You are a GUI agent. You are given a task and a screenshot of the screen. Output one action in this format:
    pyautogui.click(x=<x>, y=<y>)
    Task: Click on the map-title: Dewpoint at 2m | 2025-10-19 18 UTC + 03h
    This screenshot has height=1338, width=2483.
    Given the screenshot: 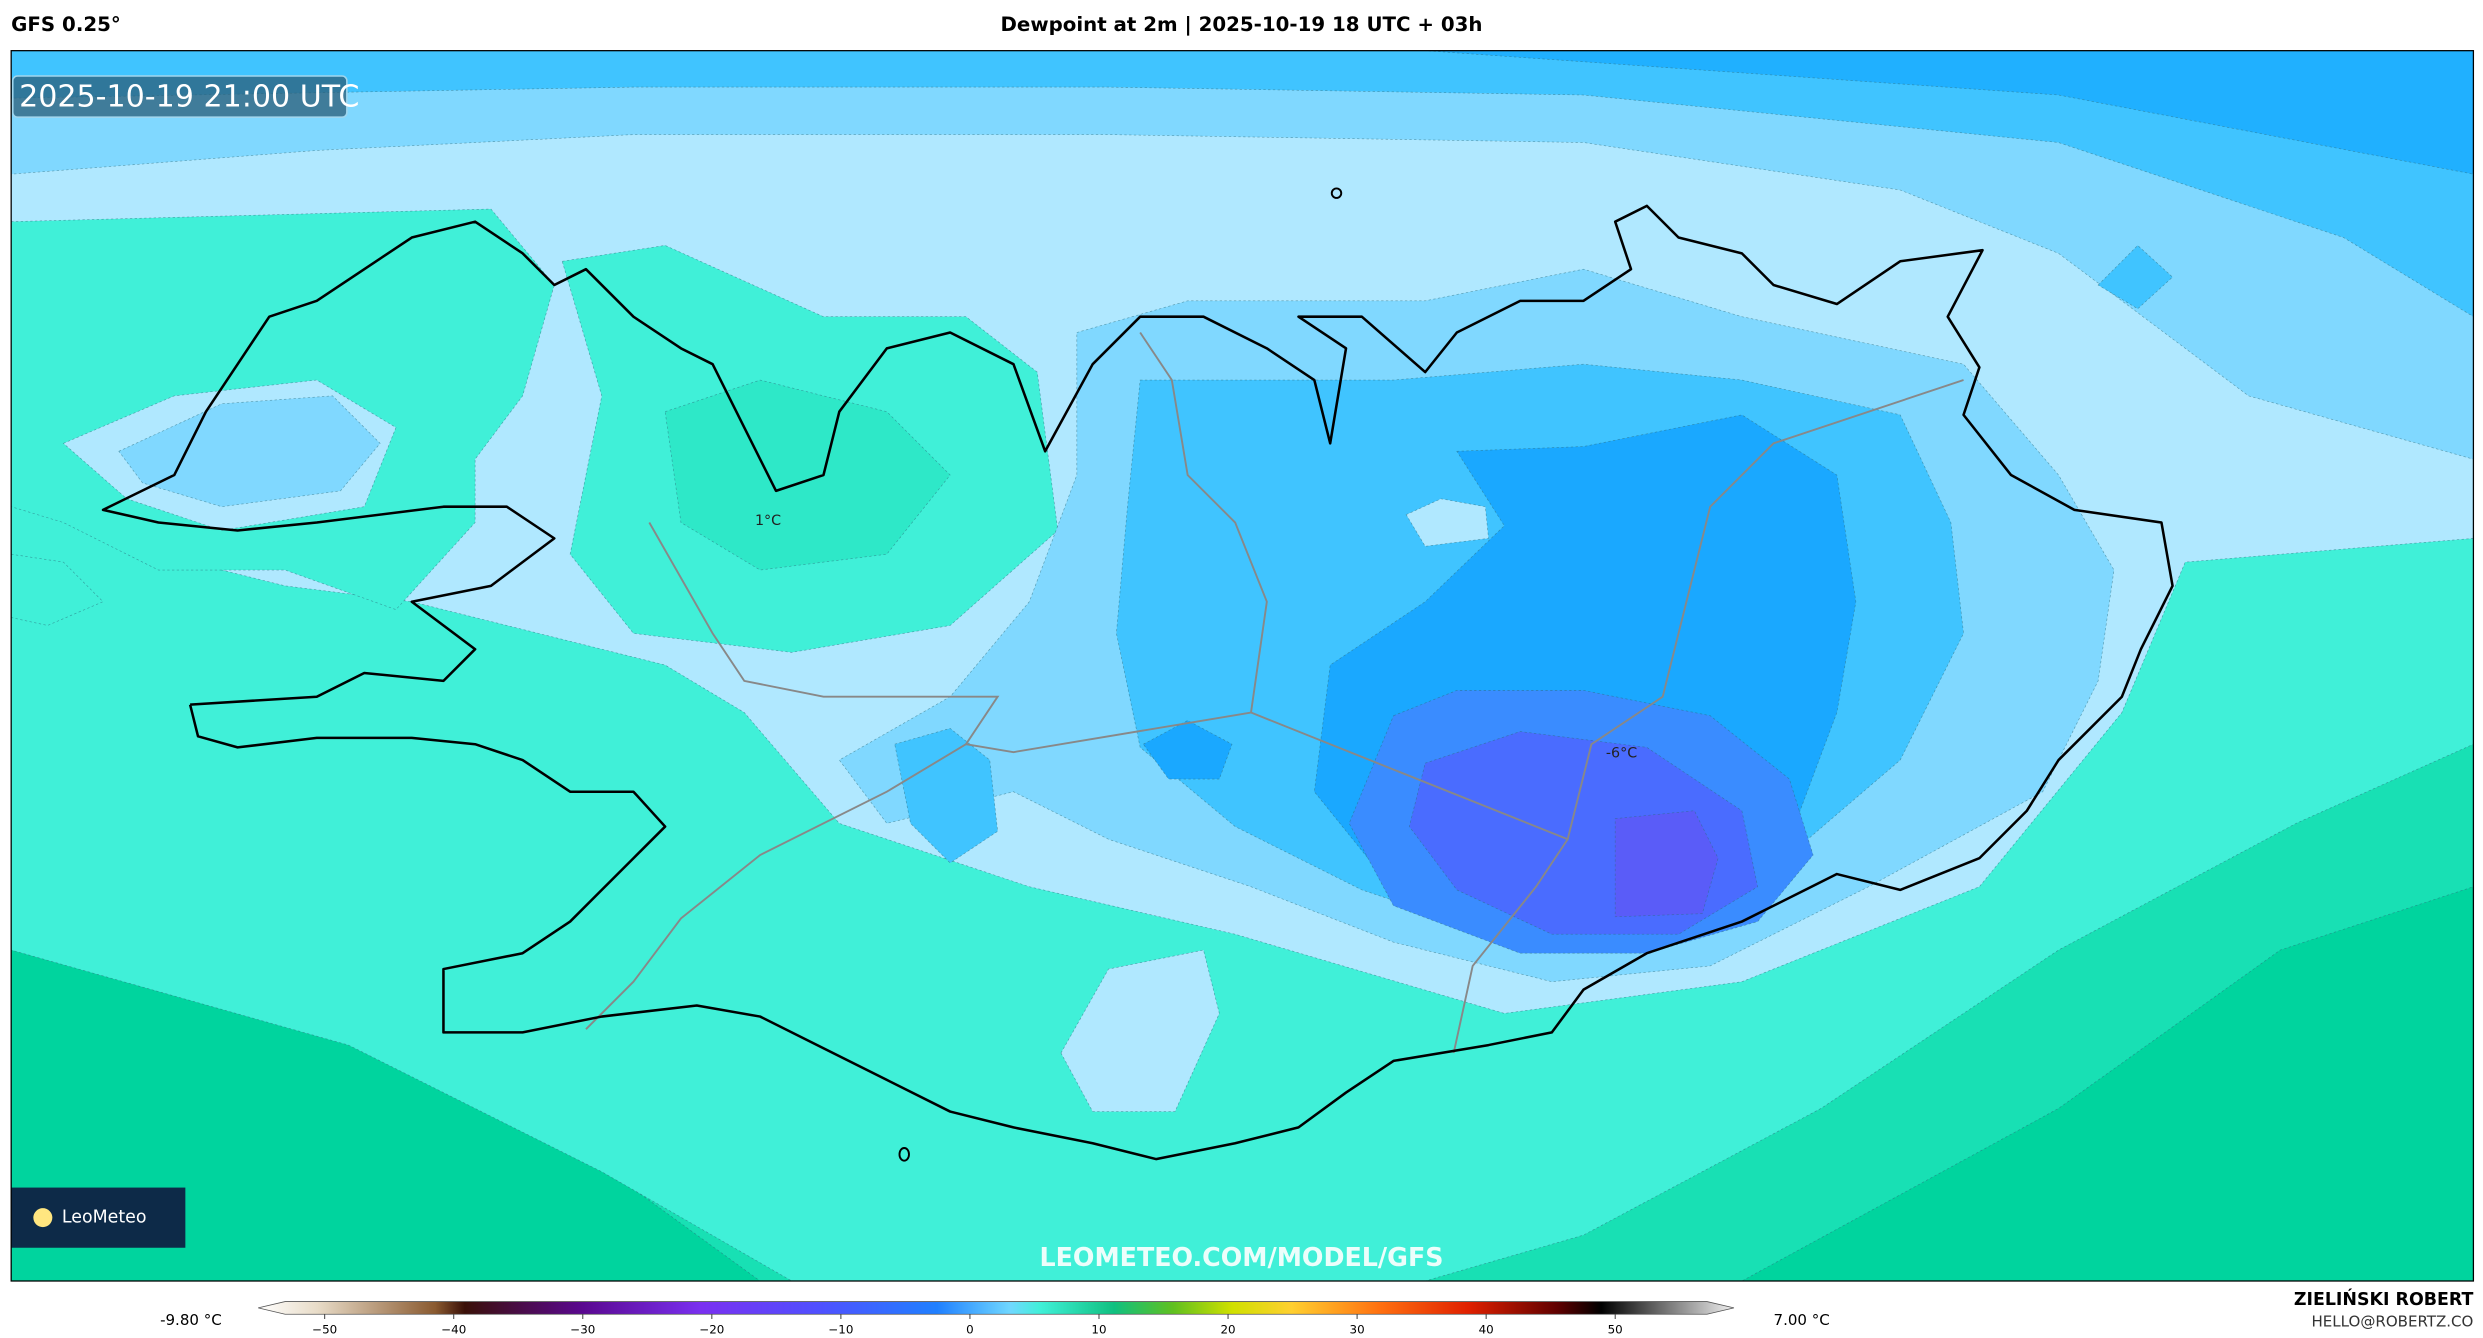 What is the action you would take?
    pyautogui.click(x=1242, y=24)
    